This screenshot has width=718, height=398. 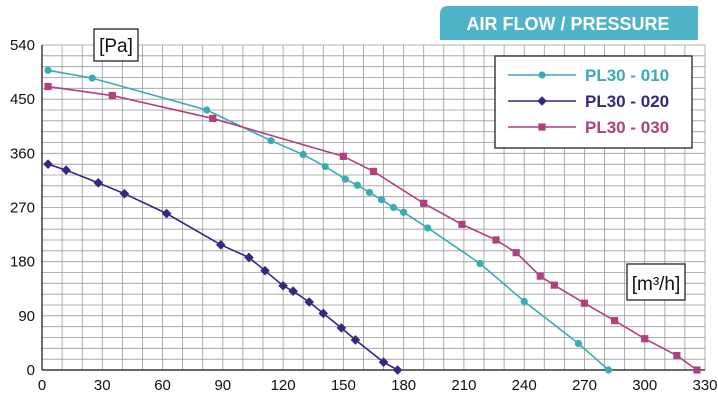 I want to click on legend-label: PL30 - 030, so click(x=627, y=127).